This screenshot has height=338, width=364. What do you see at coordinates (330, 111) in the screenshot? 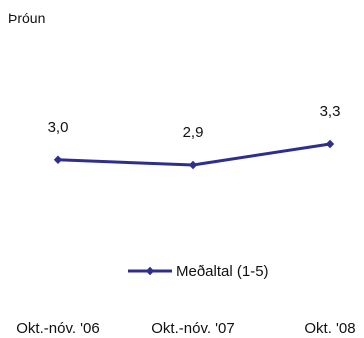
I see `data-label: 3,3` at bounding box center [330, 111].